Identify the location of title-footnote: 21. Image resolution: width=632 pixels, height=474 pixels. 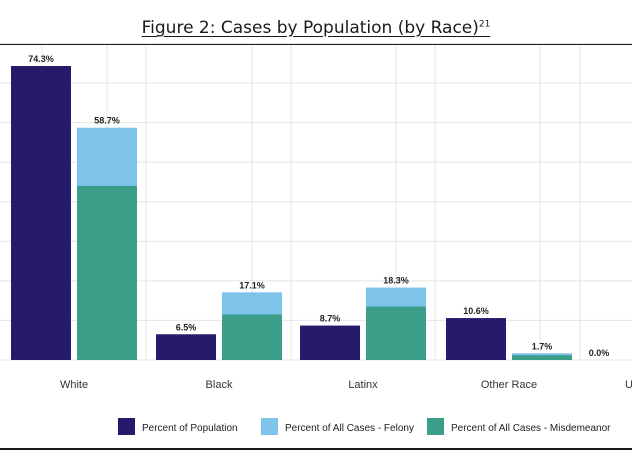
(484, 24).